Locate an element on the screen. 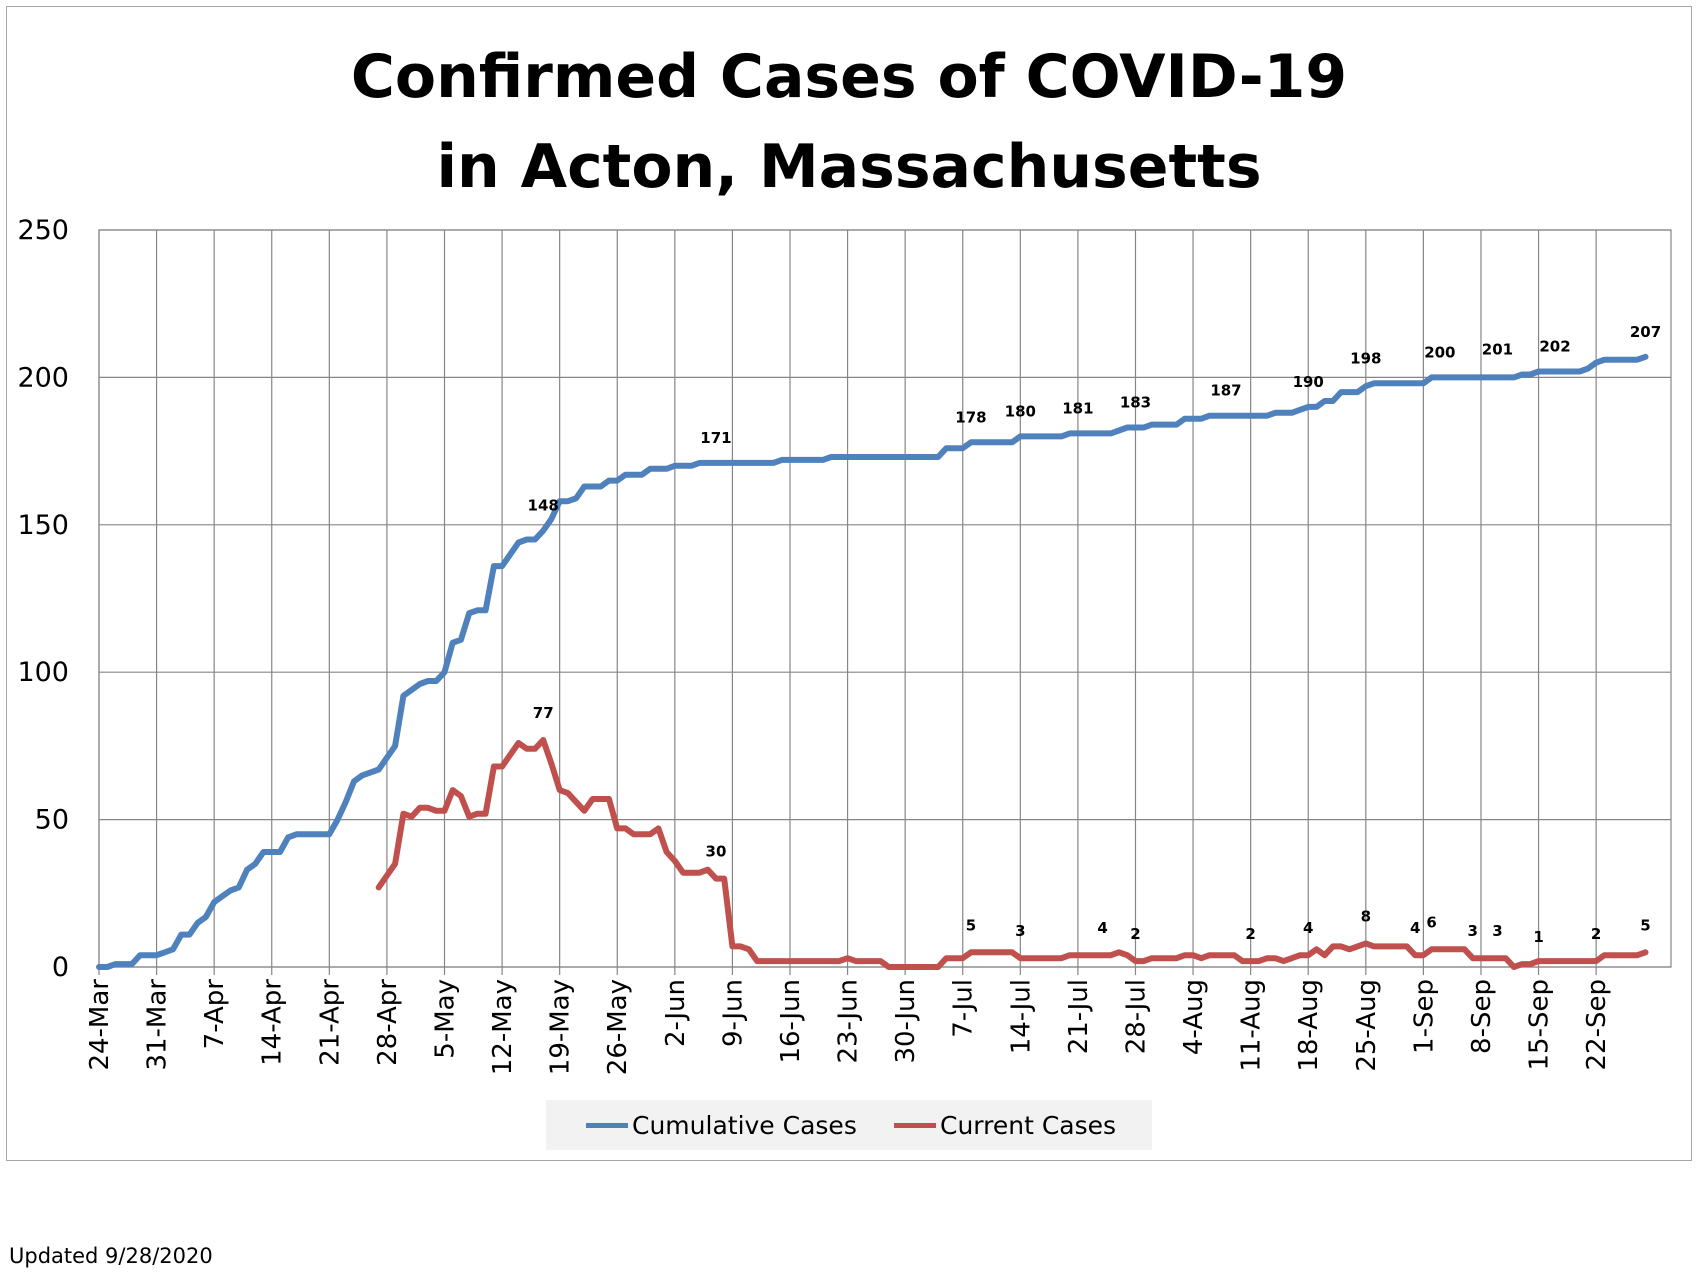 The height and width of the screenshot is (1283, 1699). x-tick-label: 23-Jun is located at coordinates (849, 1021).